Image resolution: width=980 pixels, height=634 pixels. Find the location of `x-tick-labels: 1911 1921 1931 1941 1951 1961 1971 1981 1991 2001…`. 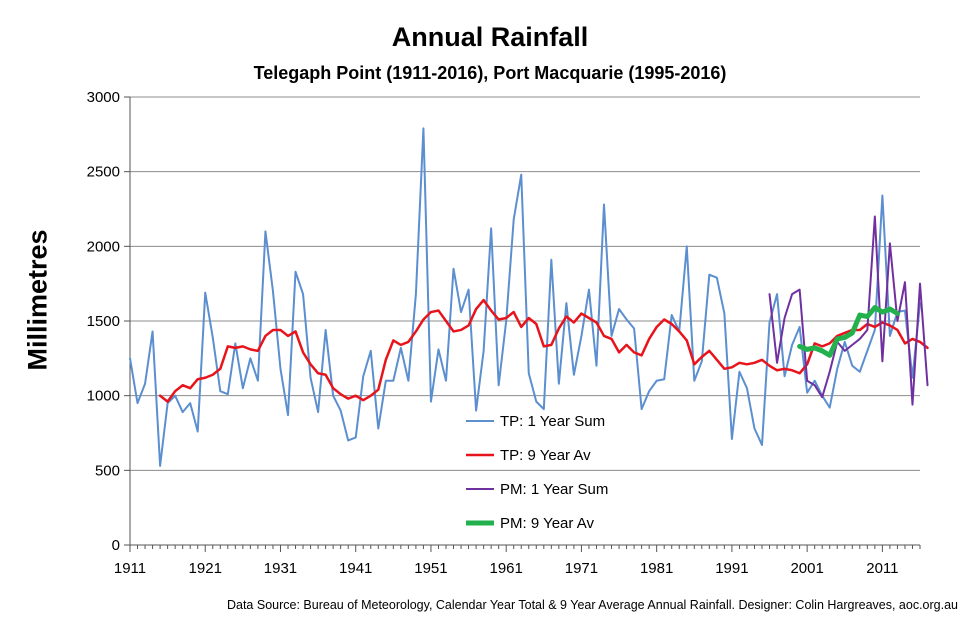

x-tick-labels: 1911 1921 1931 1941 1951 1961 1971 1981 1991 2001… is located at coordinates (506, 568).